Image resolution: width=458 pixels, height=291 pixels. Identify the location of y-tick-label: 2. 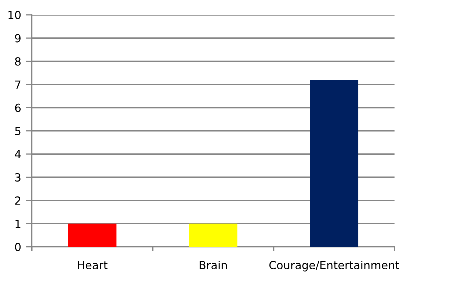
(18, 200).